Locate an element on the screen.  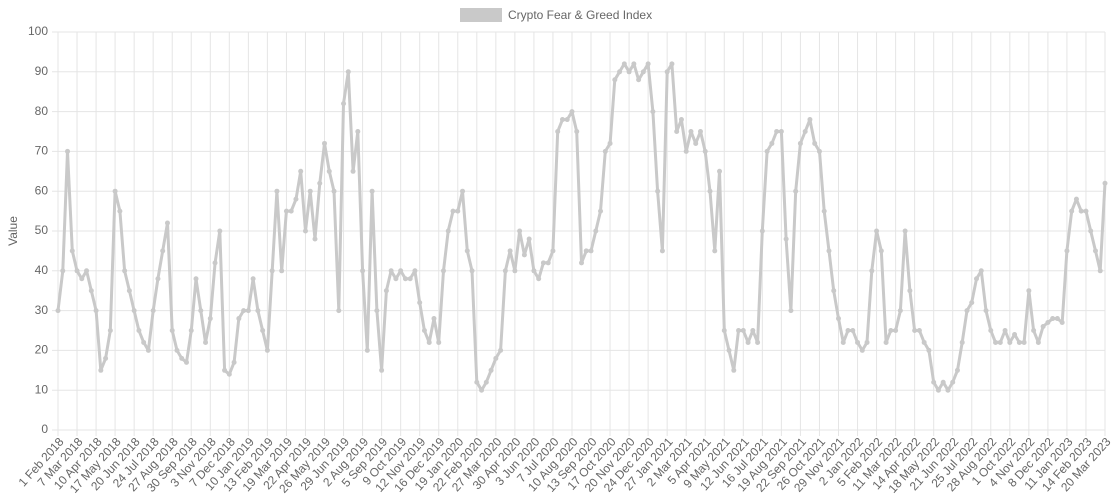
legend-label: Crypto Fear & Greed Index is located at coordinates (580, 15).